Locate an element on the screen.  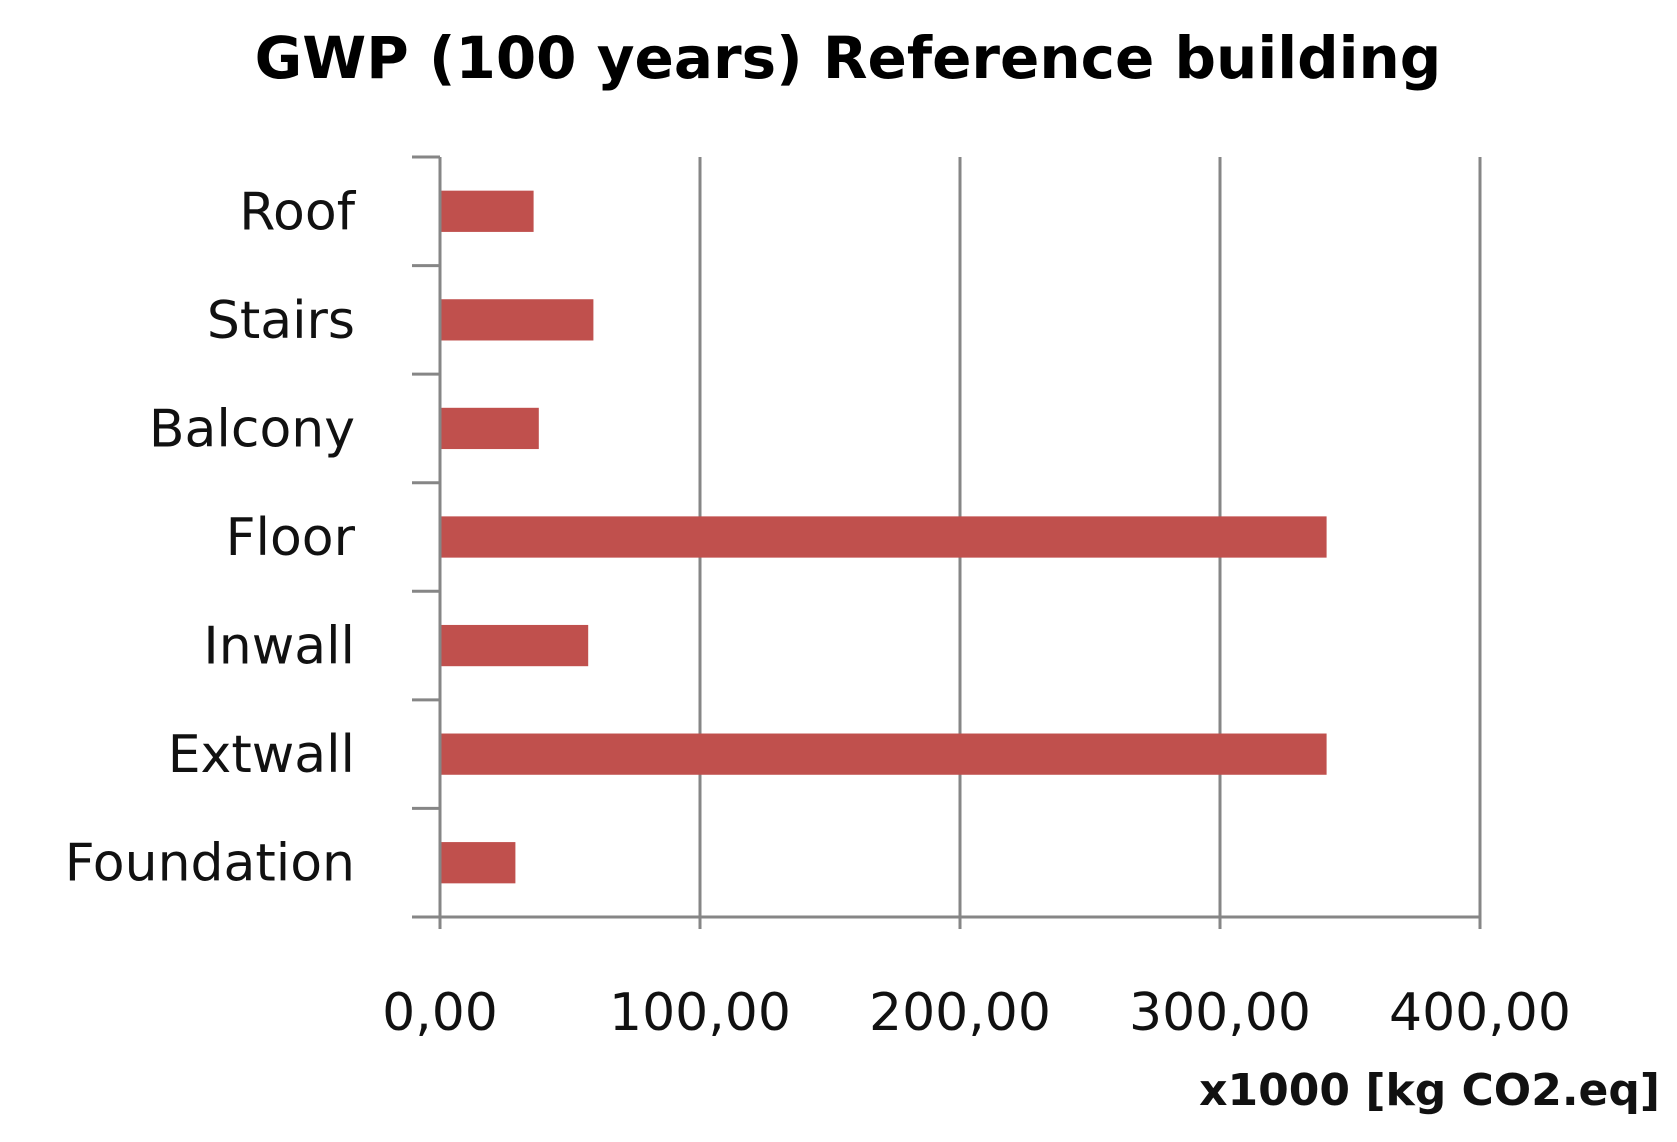
bar-roof is located at coordinates (487, 211).